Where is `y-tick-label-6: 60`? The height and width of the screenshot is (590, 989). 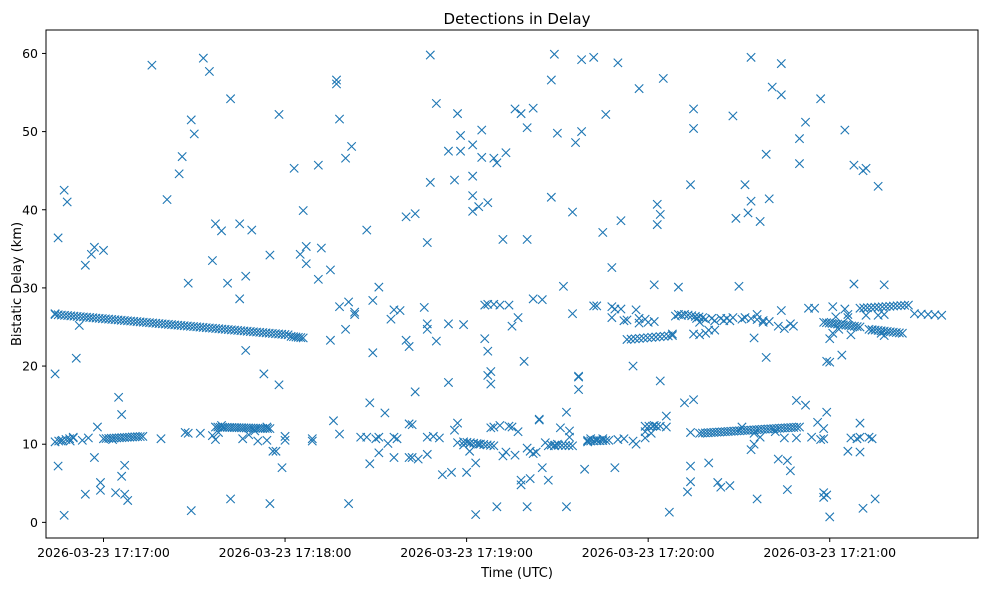
y-tick-label-6: 60 is located at coordinates (30, 53).